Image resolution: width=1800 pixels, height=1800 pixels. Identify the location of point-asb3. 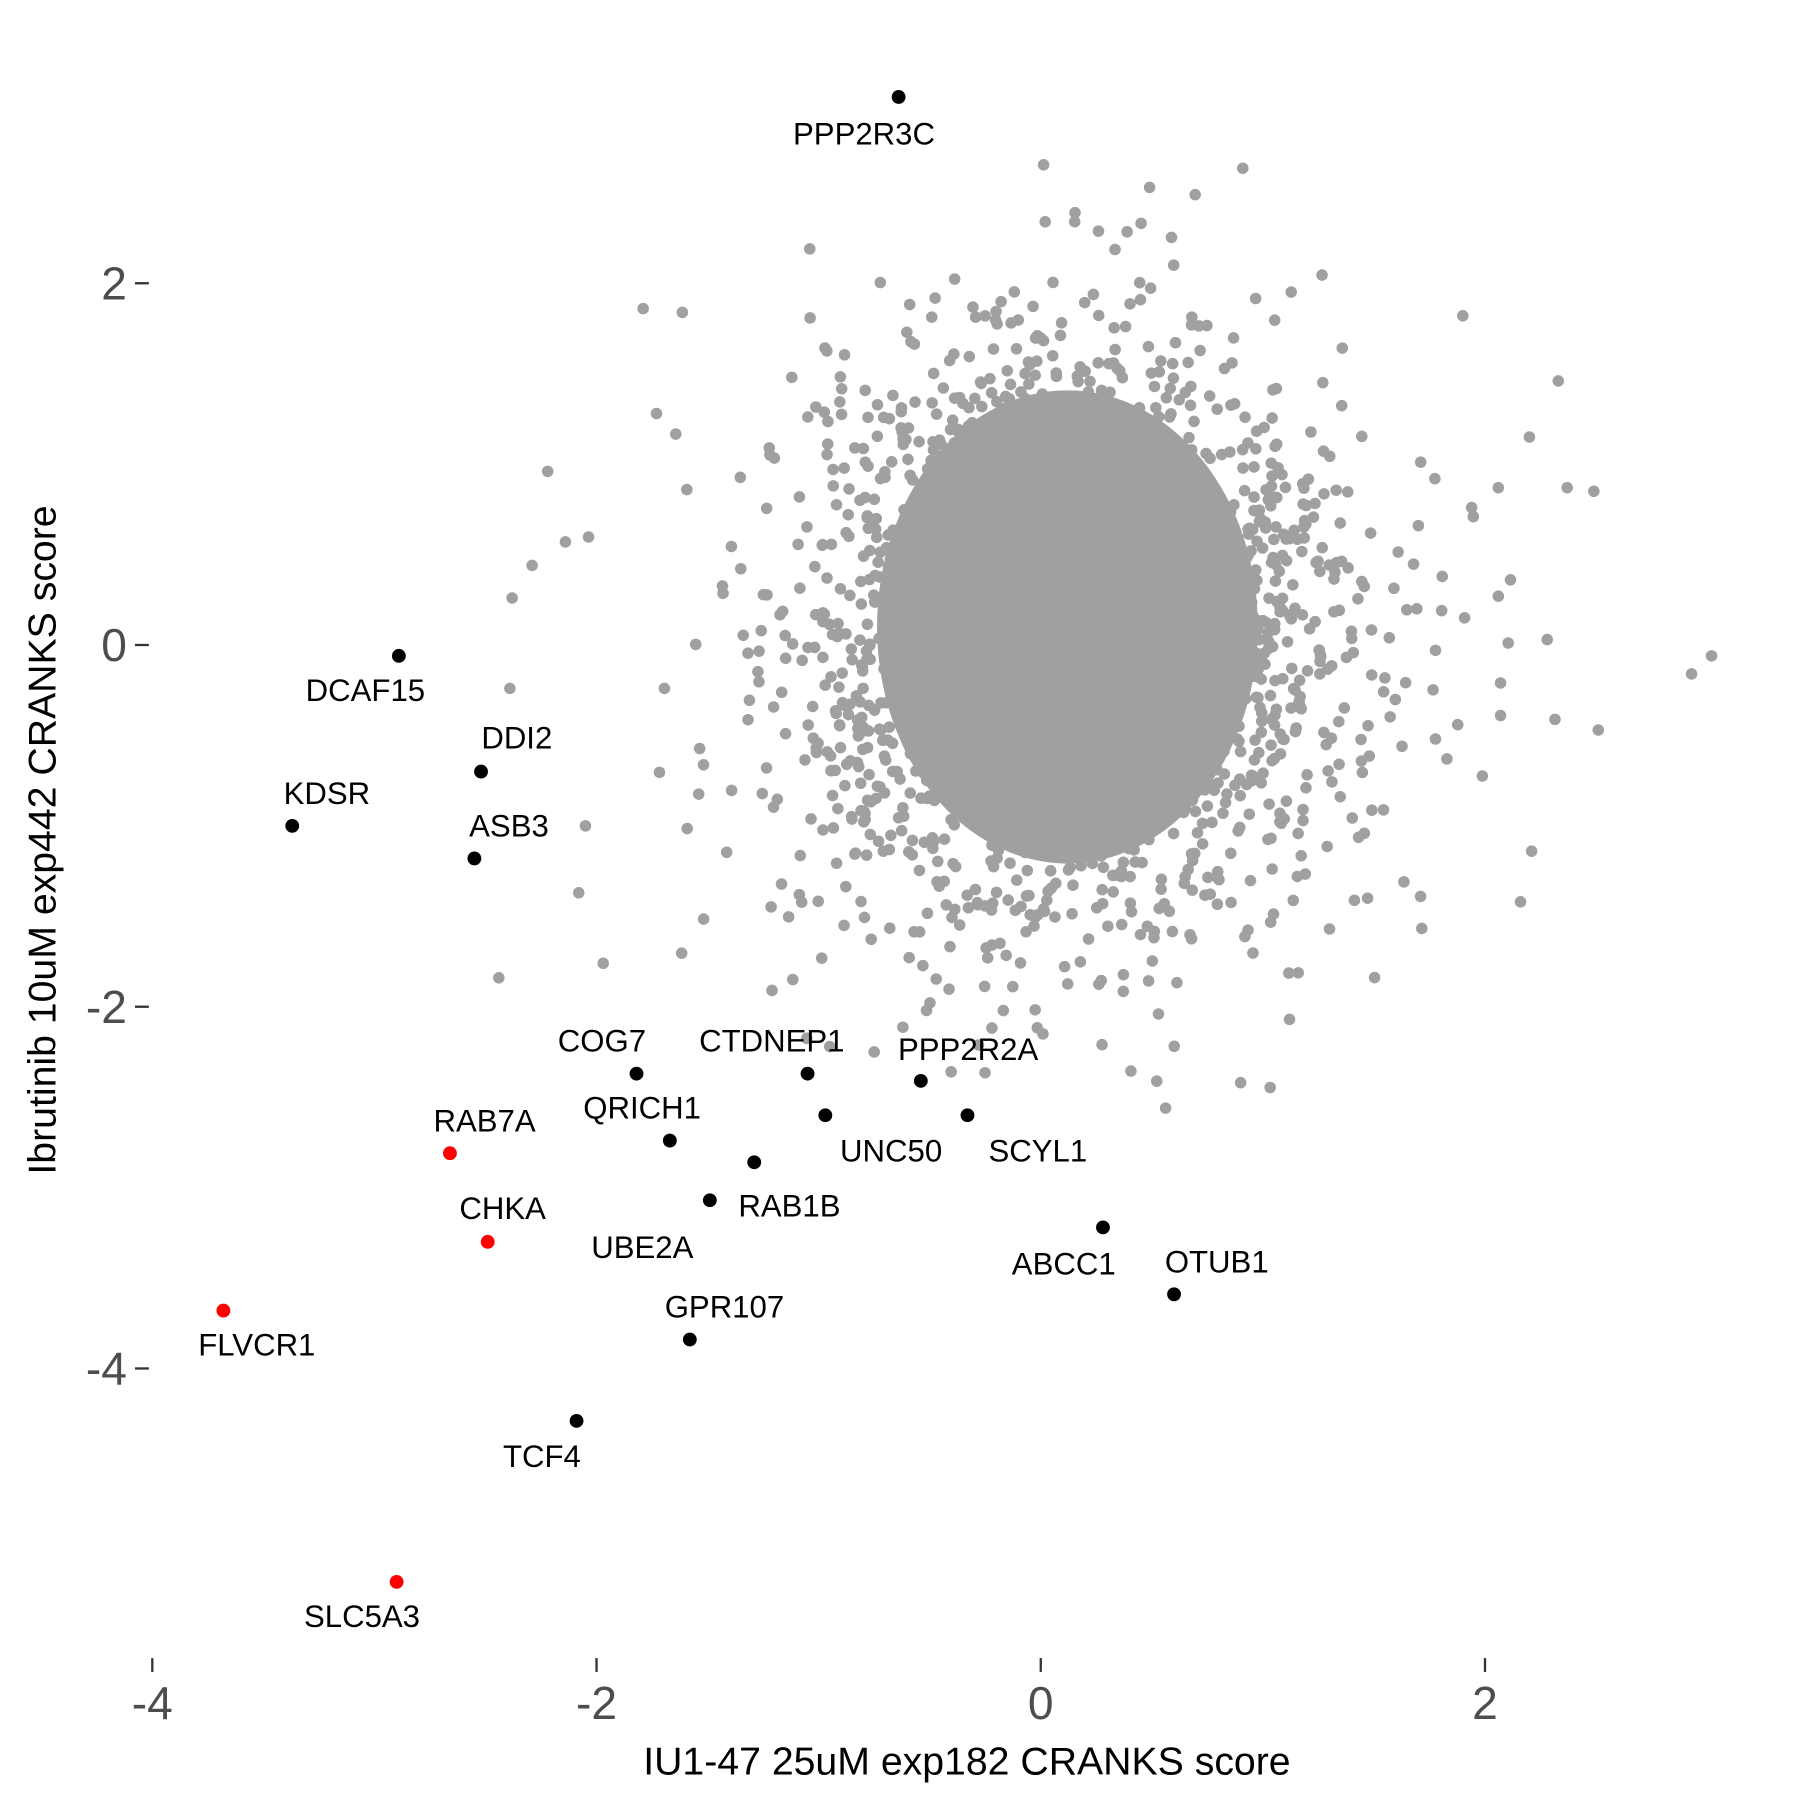
(474, 858).